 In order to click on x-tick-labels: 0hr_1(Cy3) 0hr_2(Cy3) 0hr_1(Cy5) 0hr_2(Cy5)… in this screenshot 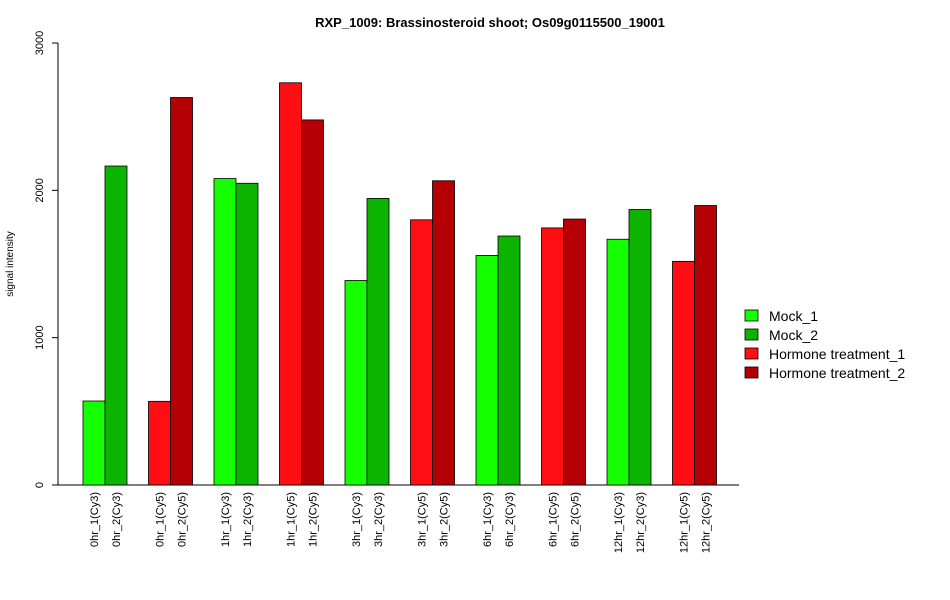, I will do `click(401, 522)`.